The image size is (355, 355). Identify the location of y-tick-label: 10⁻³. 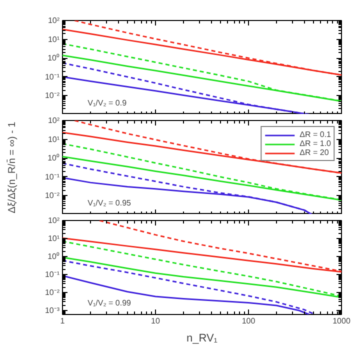
(52, 311).